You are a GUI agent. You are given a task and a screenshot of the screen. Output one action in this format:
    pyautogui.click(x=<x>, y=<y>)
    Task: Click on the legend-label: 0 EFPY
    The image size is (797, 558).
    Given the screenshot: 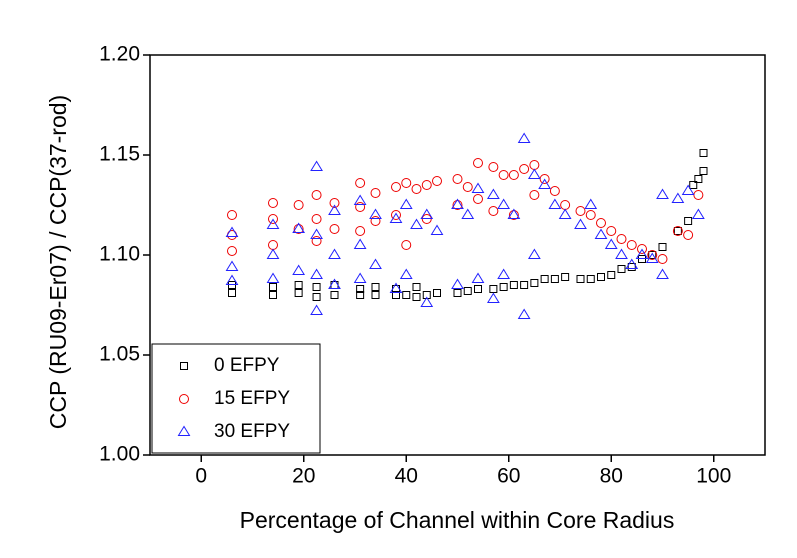 What is the action you would take?
    pyautogui.click(x=247, y=365)
    